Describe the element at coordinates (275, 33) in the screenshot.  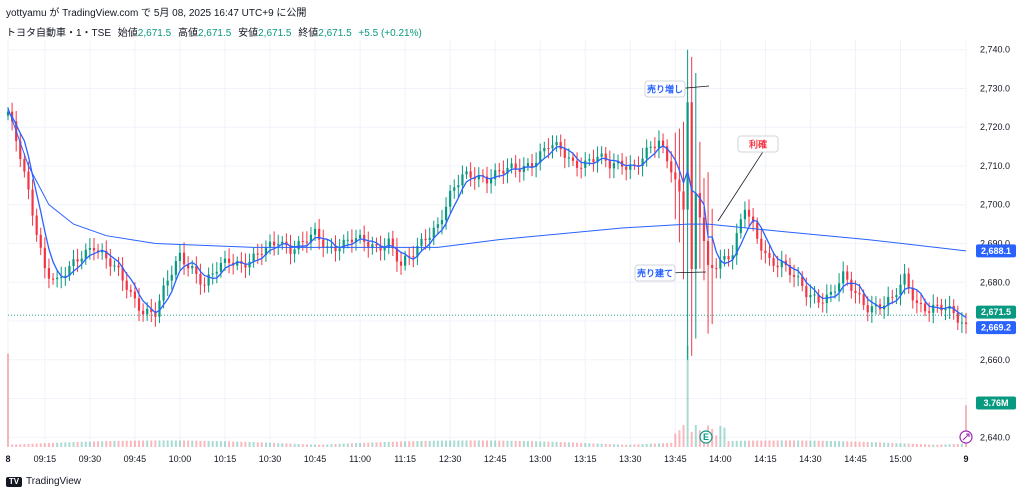
I see `low-value: 2,671.5` at that location.